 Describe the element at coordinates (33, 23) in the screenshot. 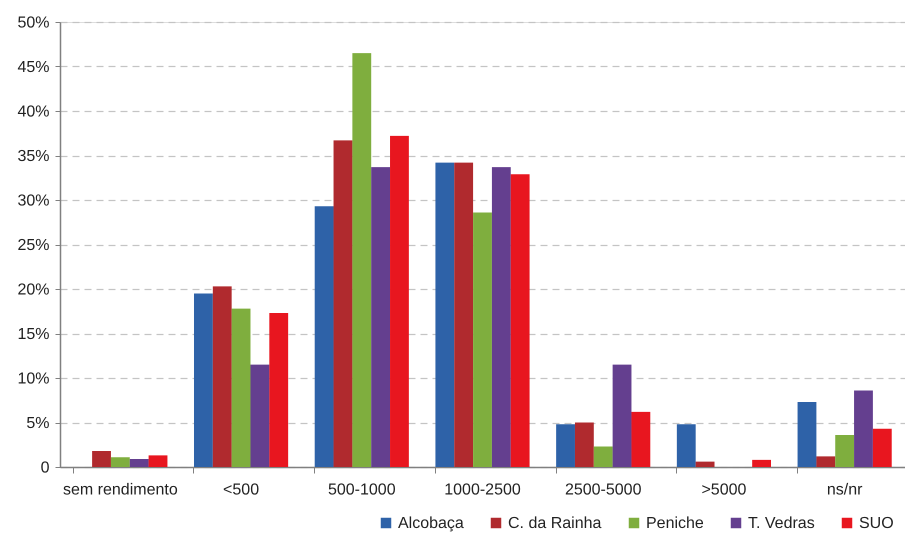

I see `y-tick-label: 50%` at that location.